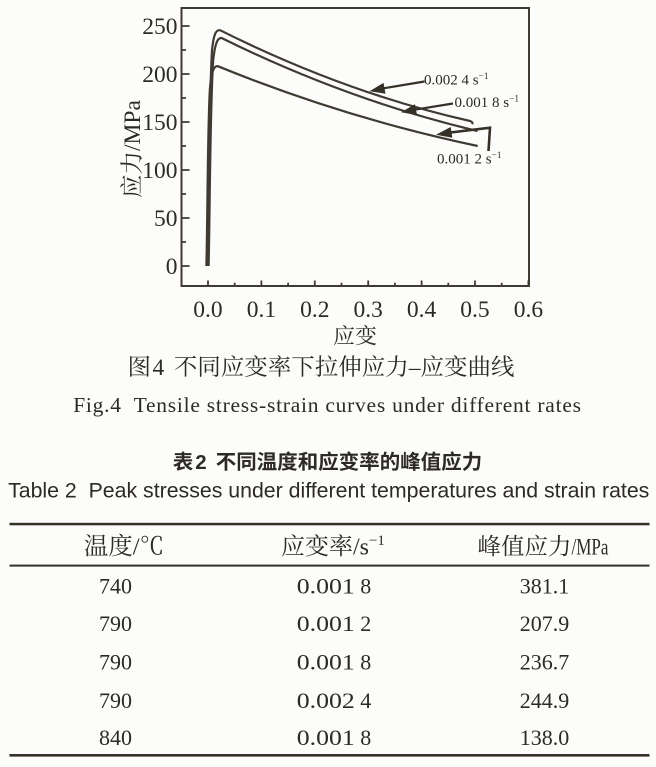  What do you see at coordinates (166, 219) in the screenshot?
I see `svg-text: 50` at bounding box center [166, 219].